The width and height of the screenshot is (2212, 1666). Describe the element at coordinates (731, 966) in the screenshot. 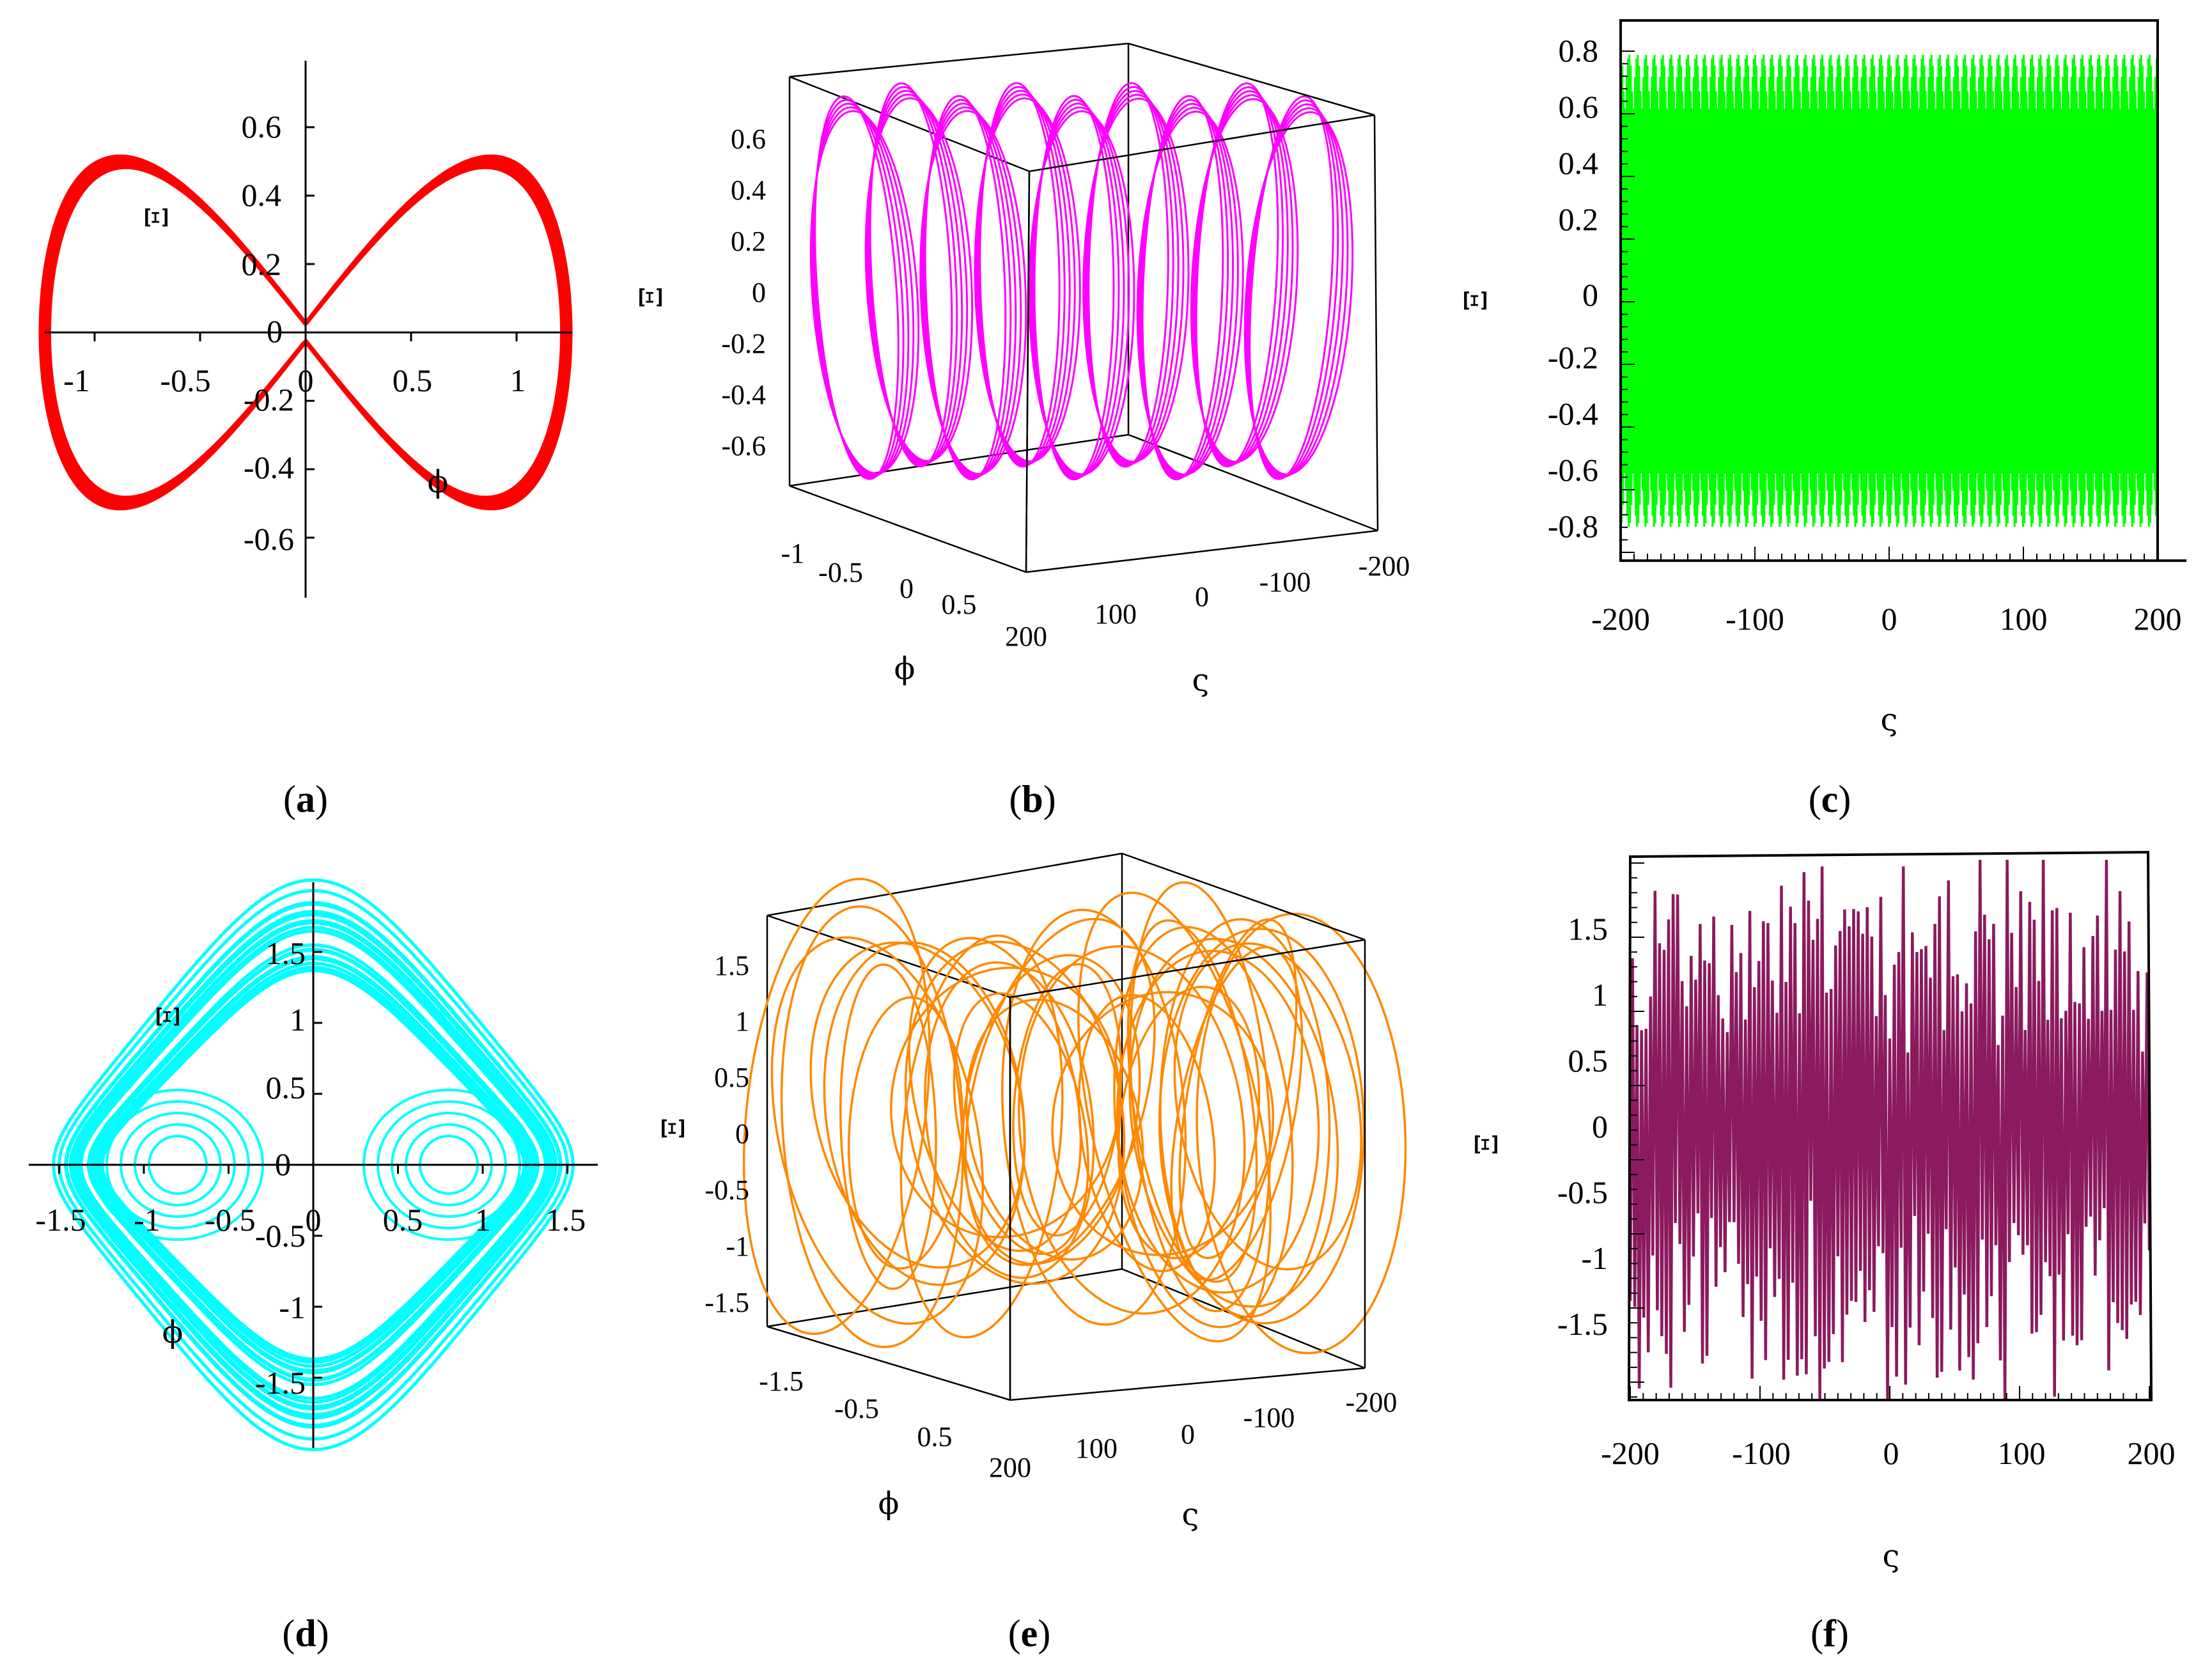

I see `panel-e-ytick-0: 1.5` at that location.